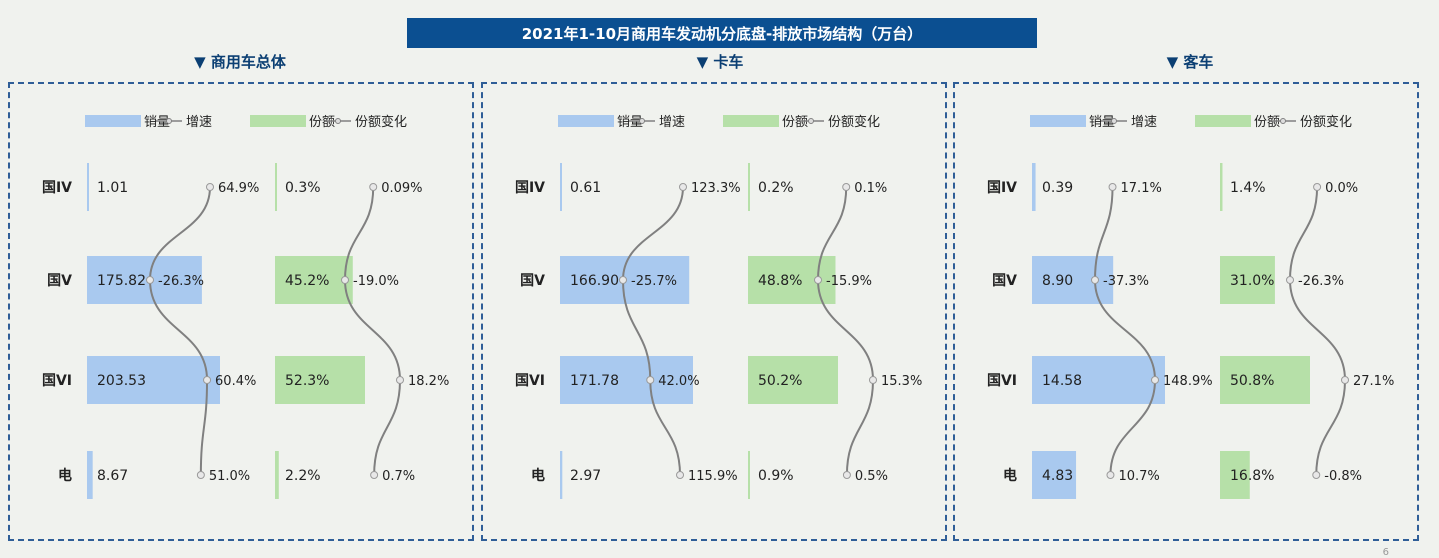 The width and height of the screenshot is (1439, 558). What do you see at coordinates (1252, 281) in the screenshot?
I see `share-value-label: 31.0%` at bounding box center [1252, 281].